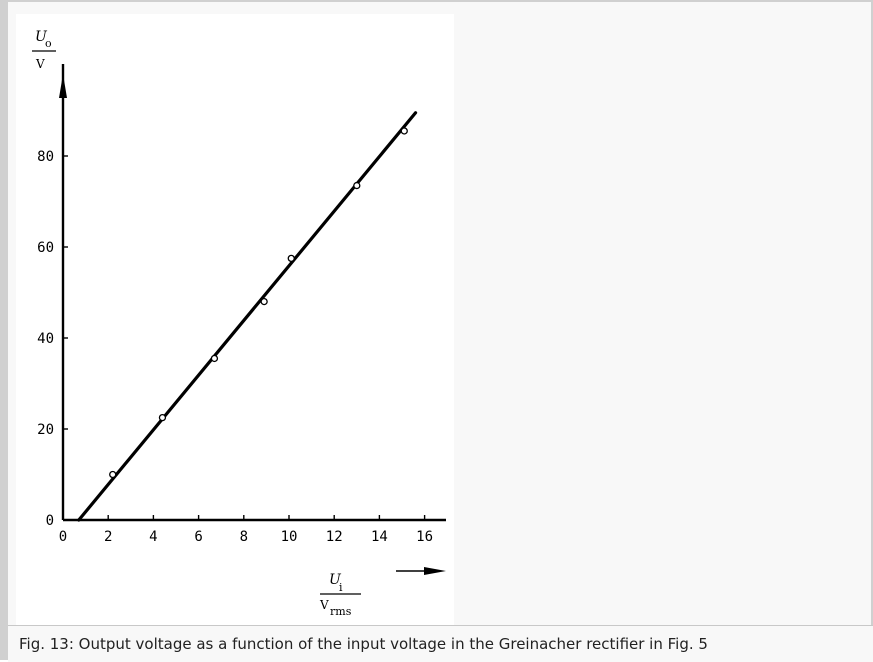 The image size is (873, 662). Describe the element at coordinates (48, 43) in the screenshot. I see `y-axis-subscript: o` at that location.